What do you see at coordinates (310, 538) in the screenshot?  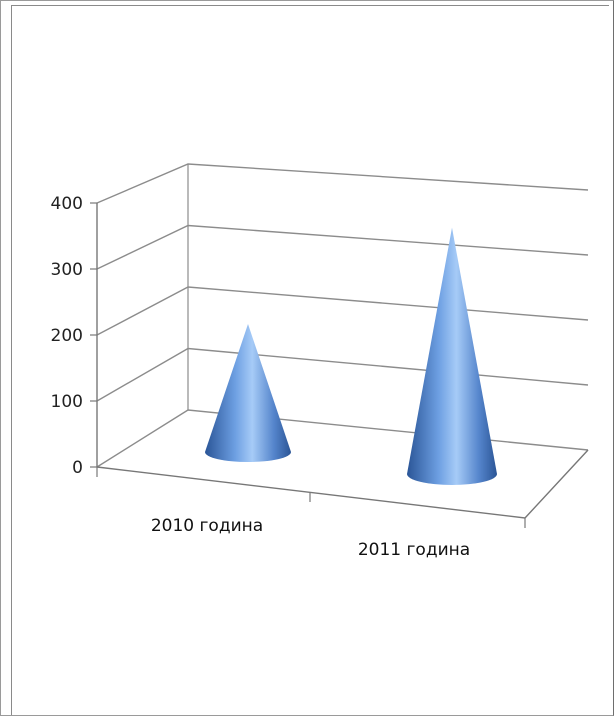 I see `x-axis-category-labels: 2010 година 2011 година` at bounding box center [310, 538].